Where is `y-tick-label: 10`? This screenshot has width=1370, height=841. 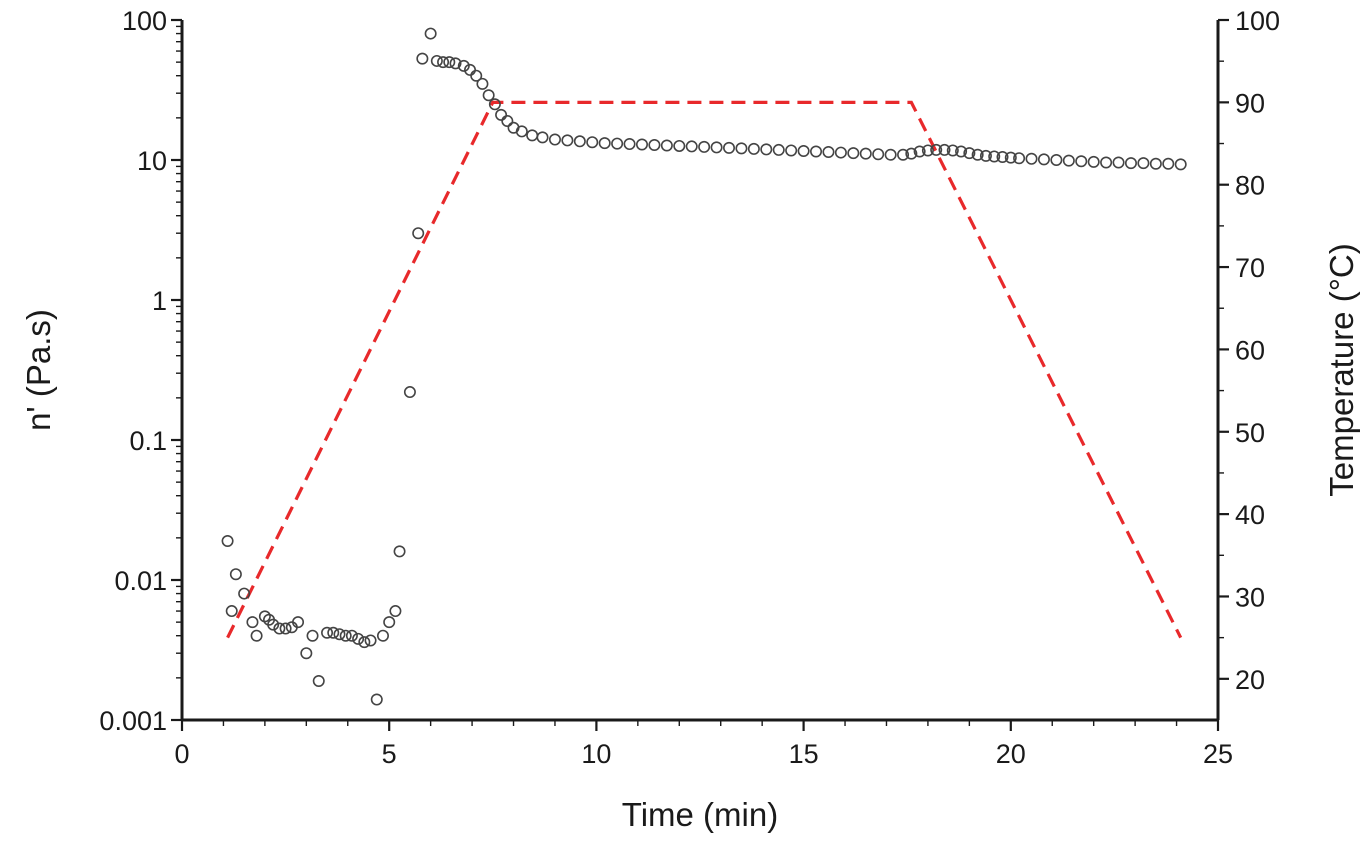 y-tick-label: 10 is located at coordinates (152, 161).